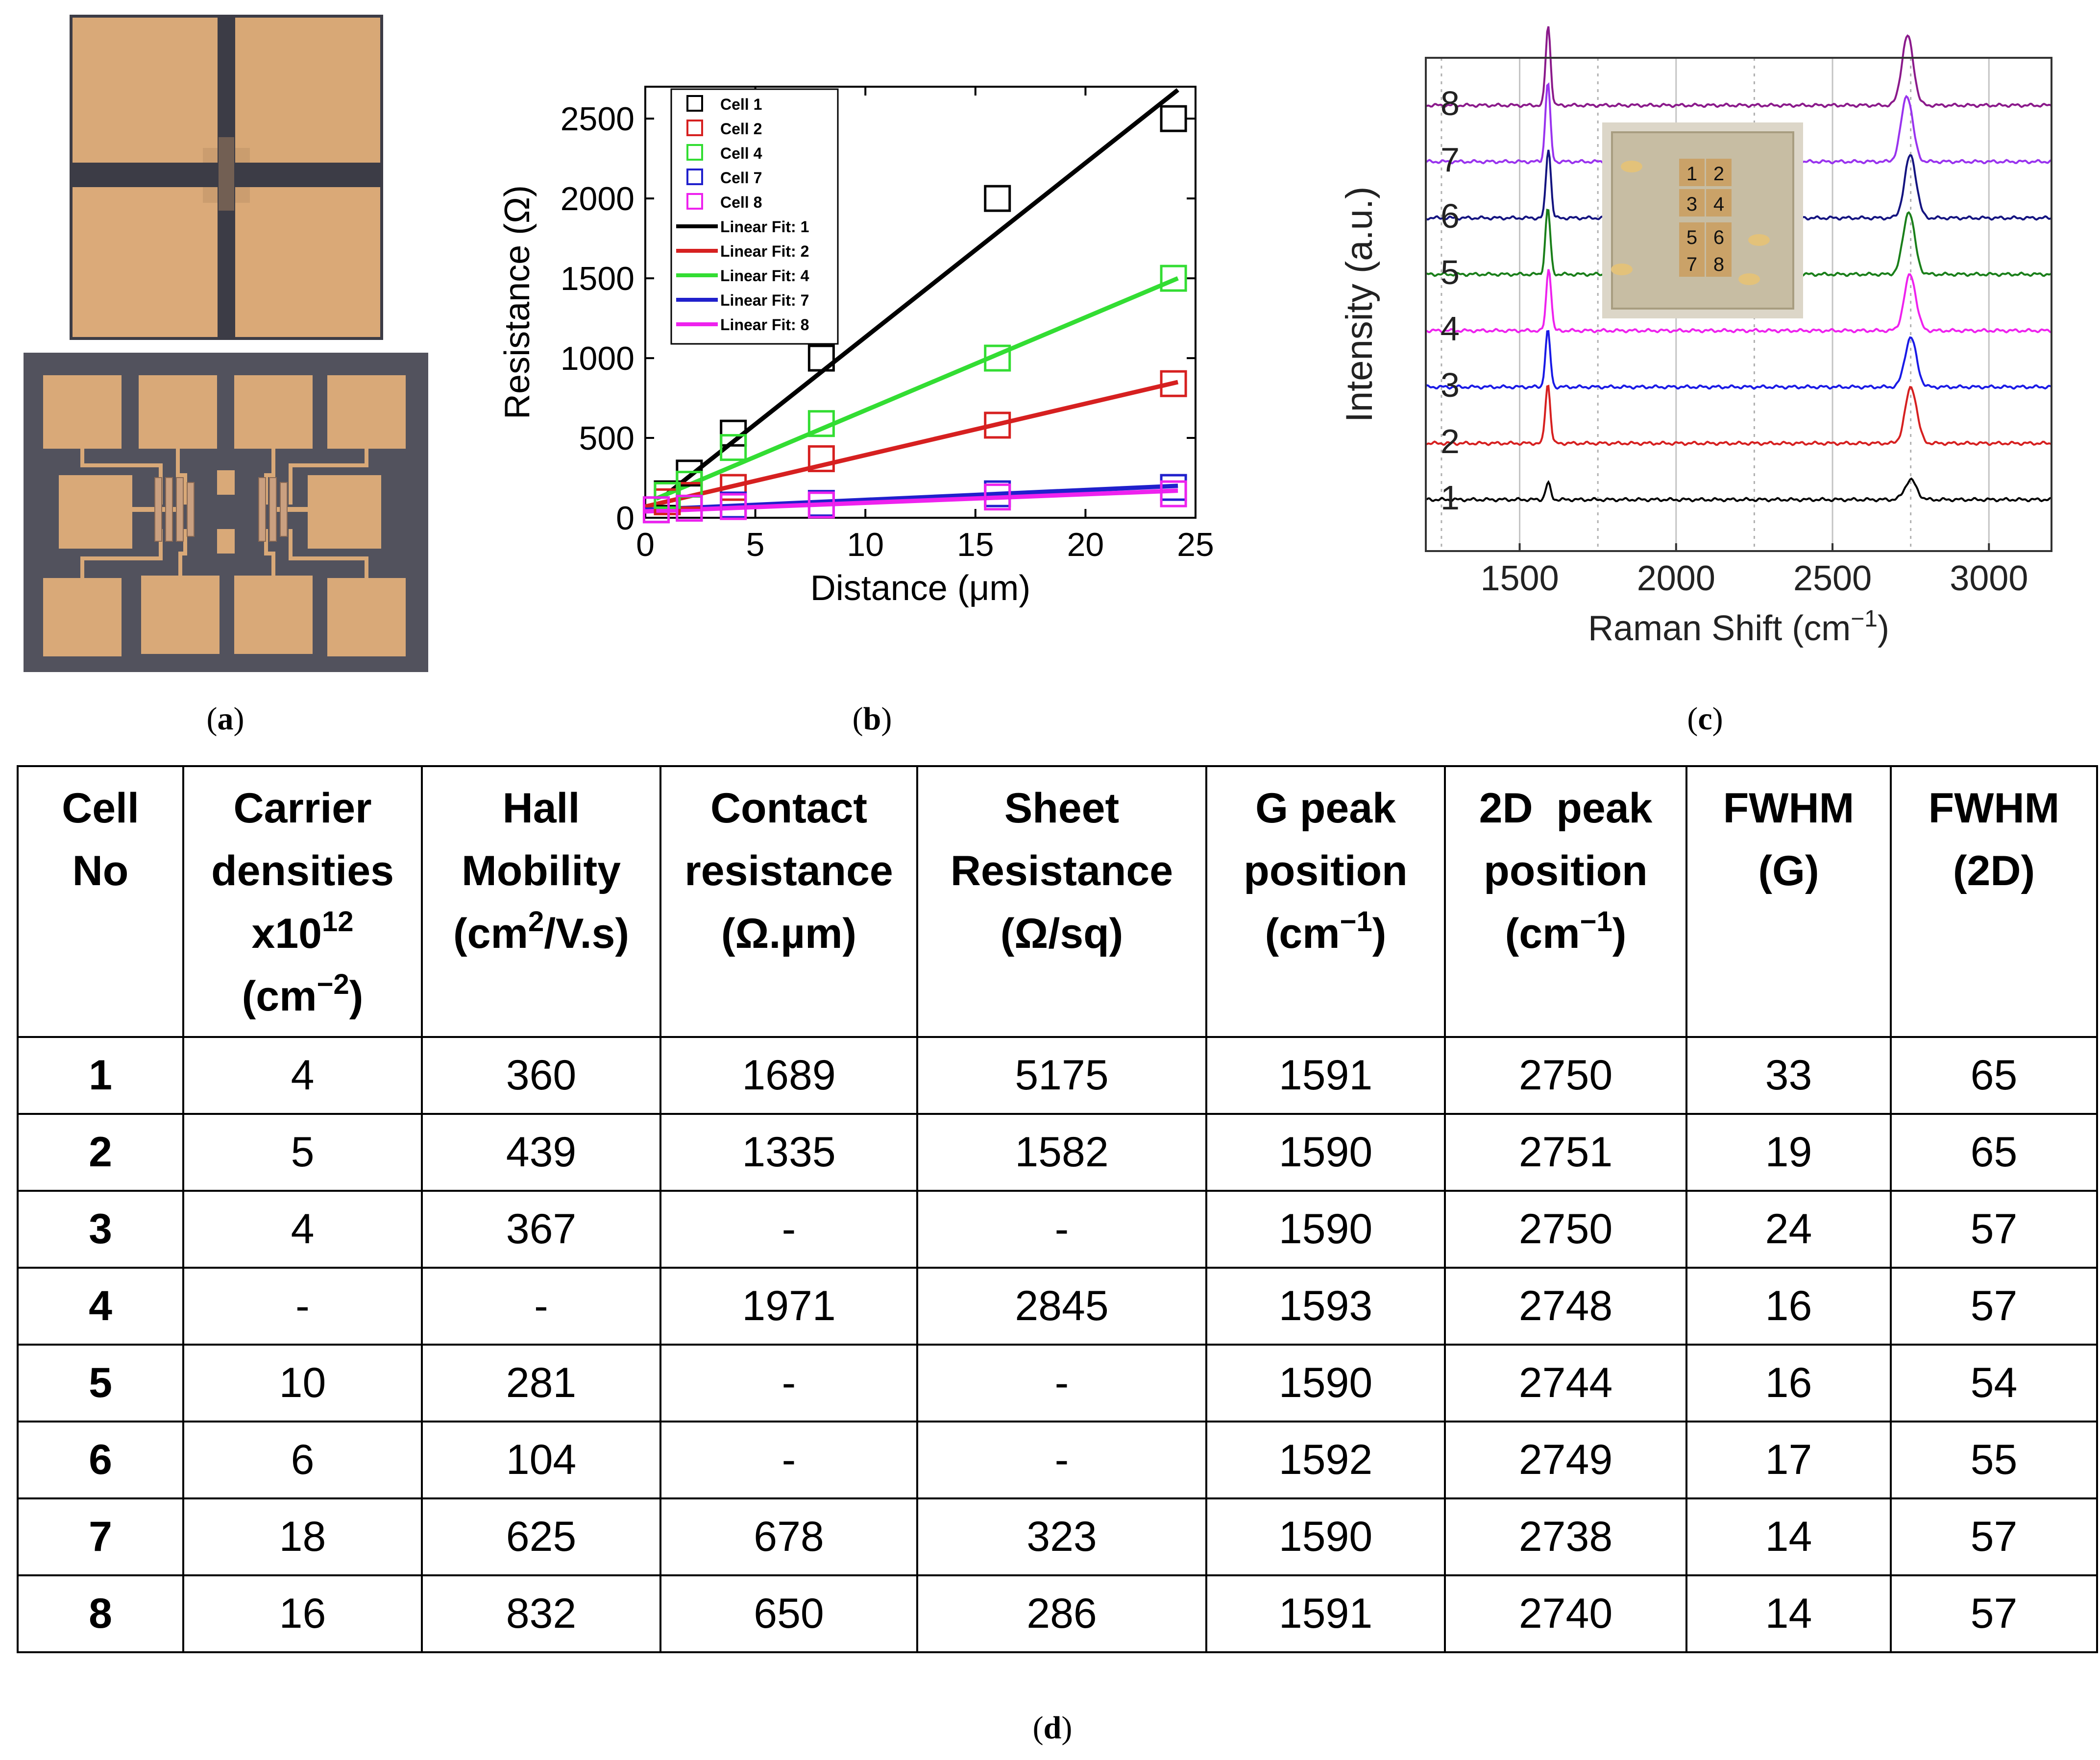 This screenshot has width=2100, height=1760. I want to click on header-line: (Ω.µm), so click(789, 933).